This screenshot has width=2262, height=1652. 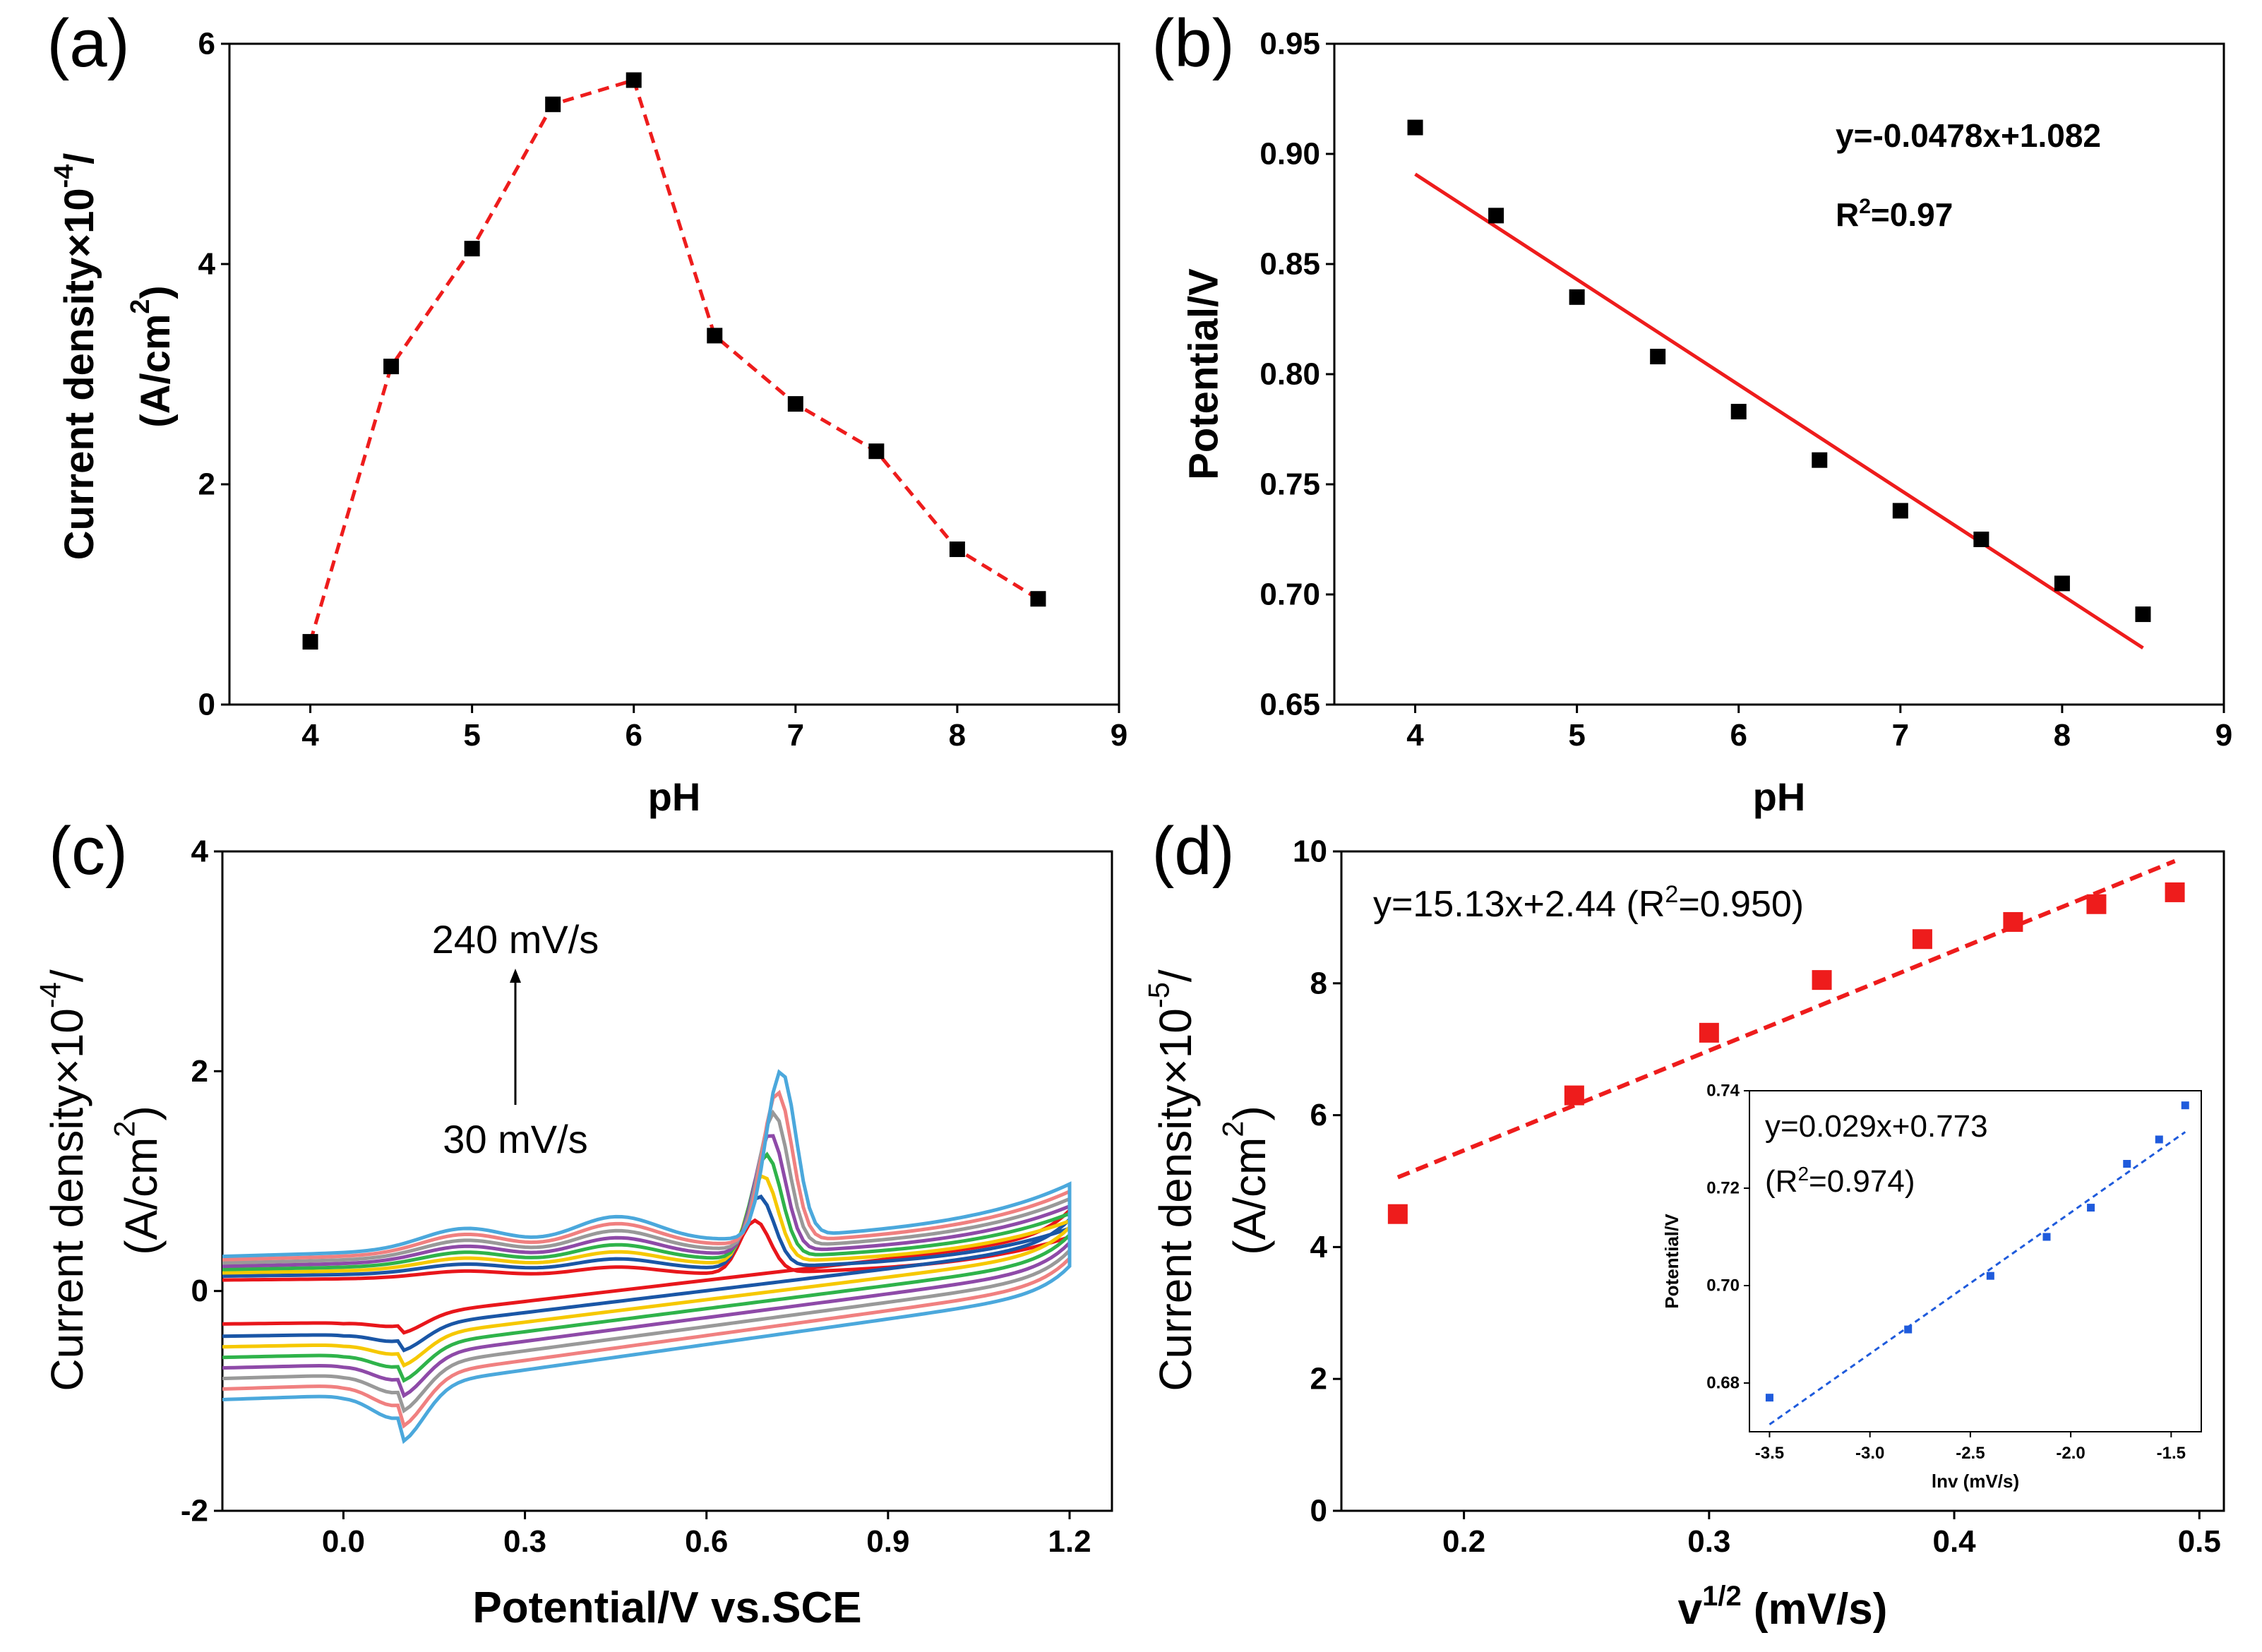 I want to click on x-tick-label: 1.2, so click(x=1069, y=1541).